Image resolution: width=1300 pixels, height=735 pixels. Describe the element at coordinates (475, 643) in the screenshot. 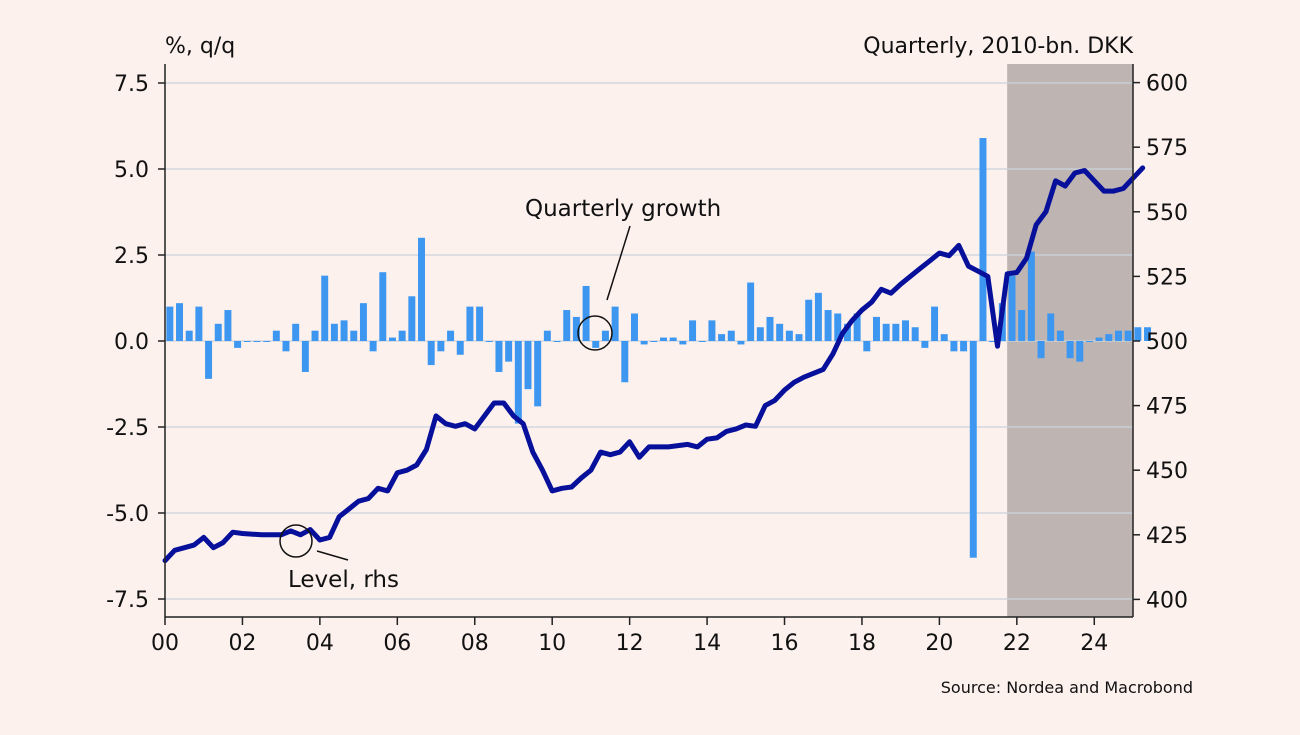

I see `x-tick-label: 08` at that location.